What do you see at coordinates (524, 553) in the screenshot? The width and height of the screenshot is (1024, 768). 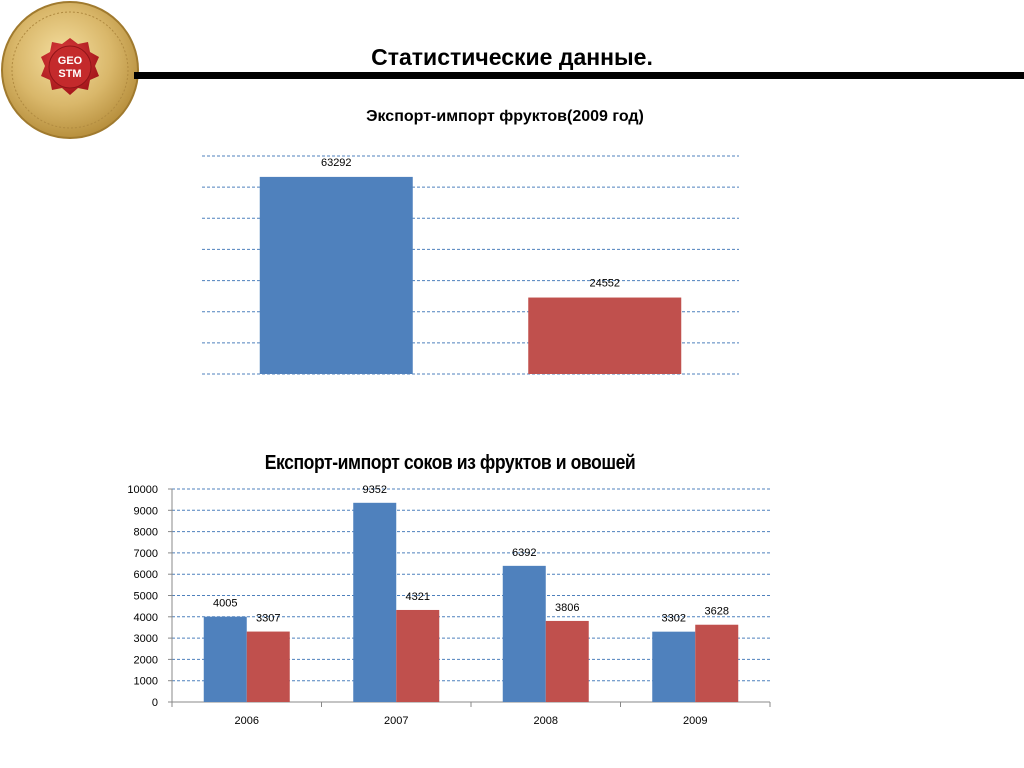 I see `data-label: 6392` at bounding box center [524, 553].